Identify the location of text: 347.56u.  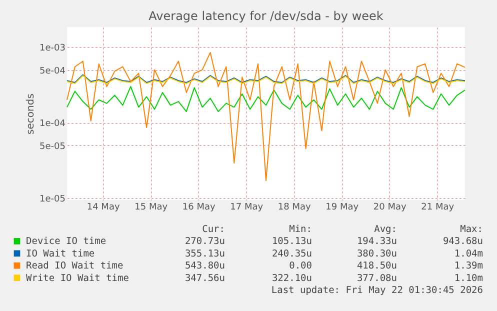
(204, 278).